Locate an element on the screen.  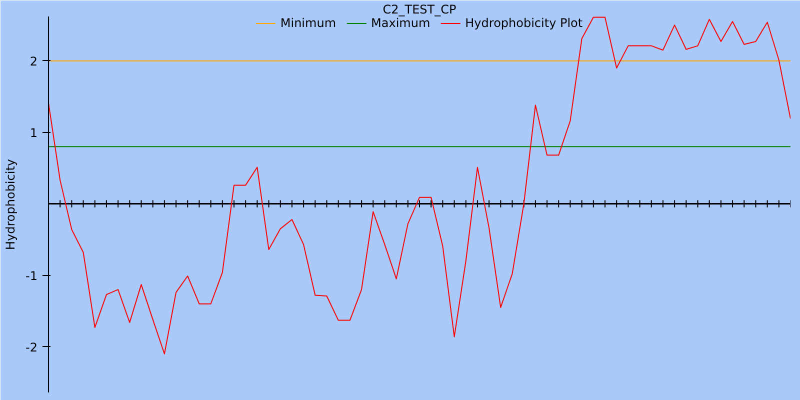
y-axis-title: Hydrophobicity is located at coordinates (11, 204).